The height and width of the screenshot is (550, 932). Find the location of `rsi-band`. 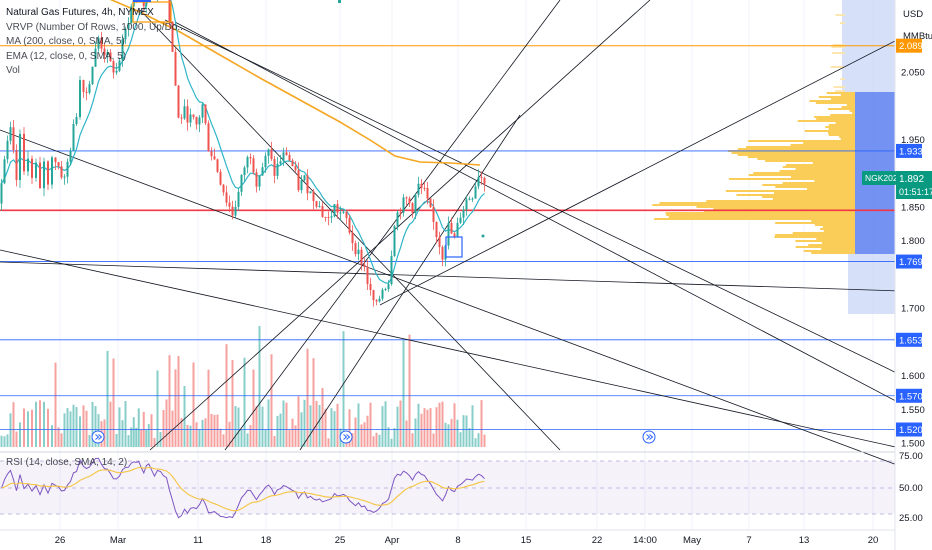

rsi-band is located at coordinates (447, 487).